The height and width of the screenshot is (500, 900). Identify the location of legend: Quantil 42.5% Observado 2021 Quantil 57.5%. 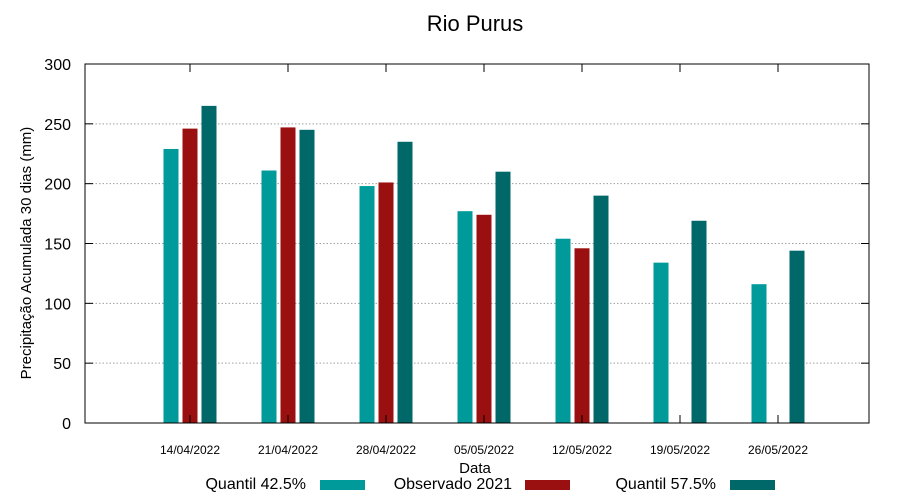
(490, 484).